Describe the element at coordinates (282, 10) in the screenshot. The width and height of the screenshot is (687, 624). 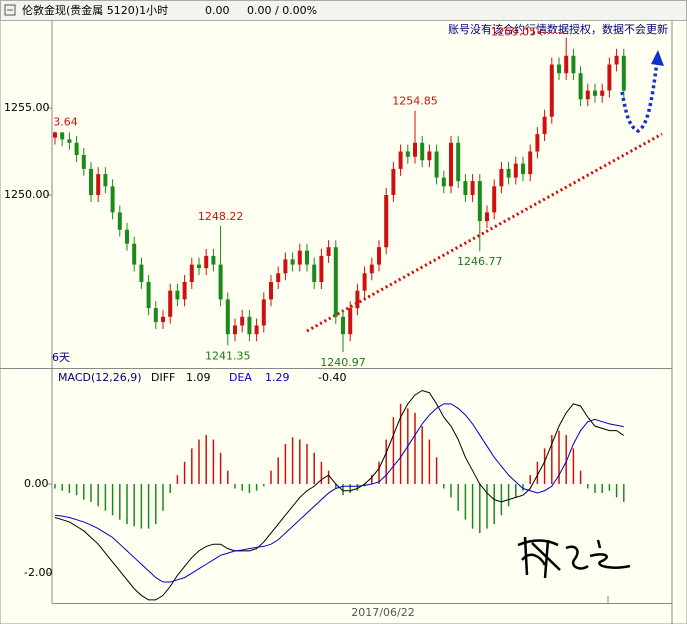
I see `price-change: 0.00 / 0.00%` at that location.